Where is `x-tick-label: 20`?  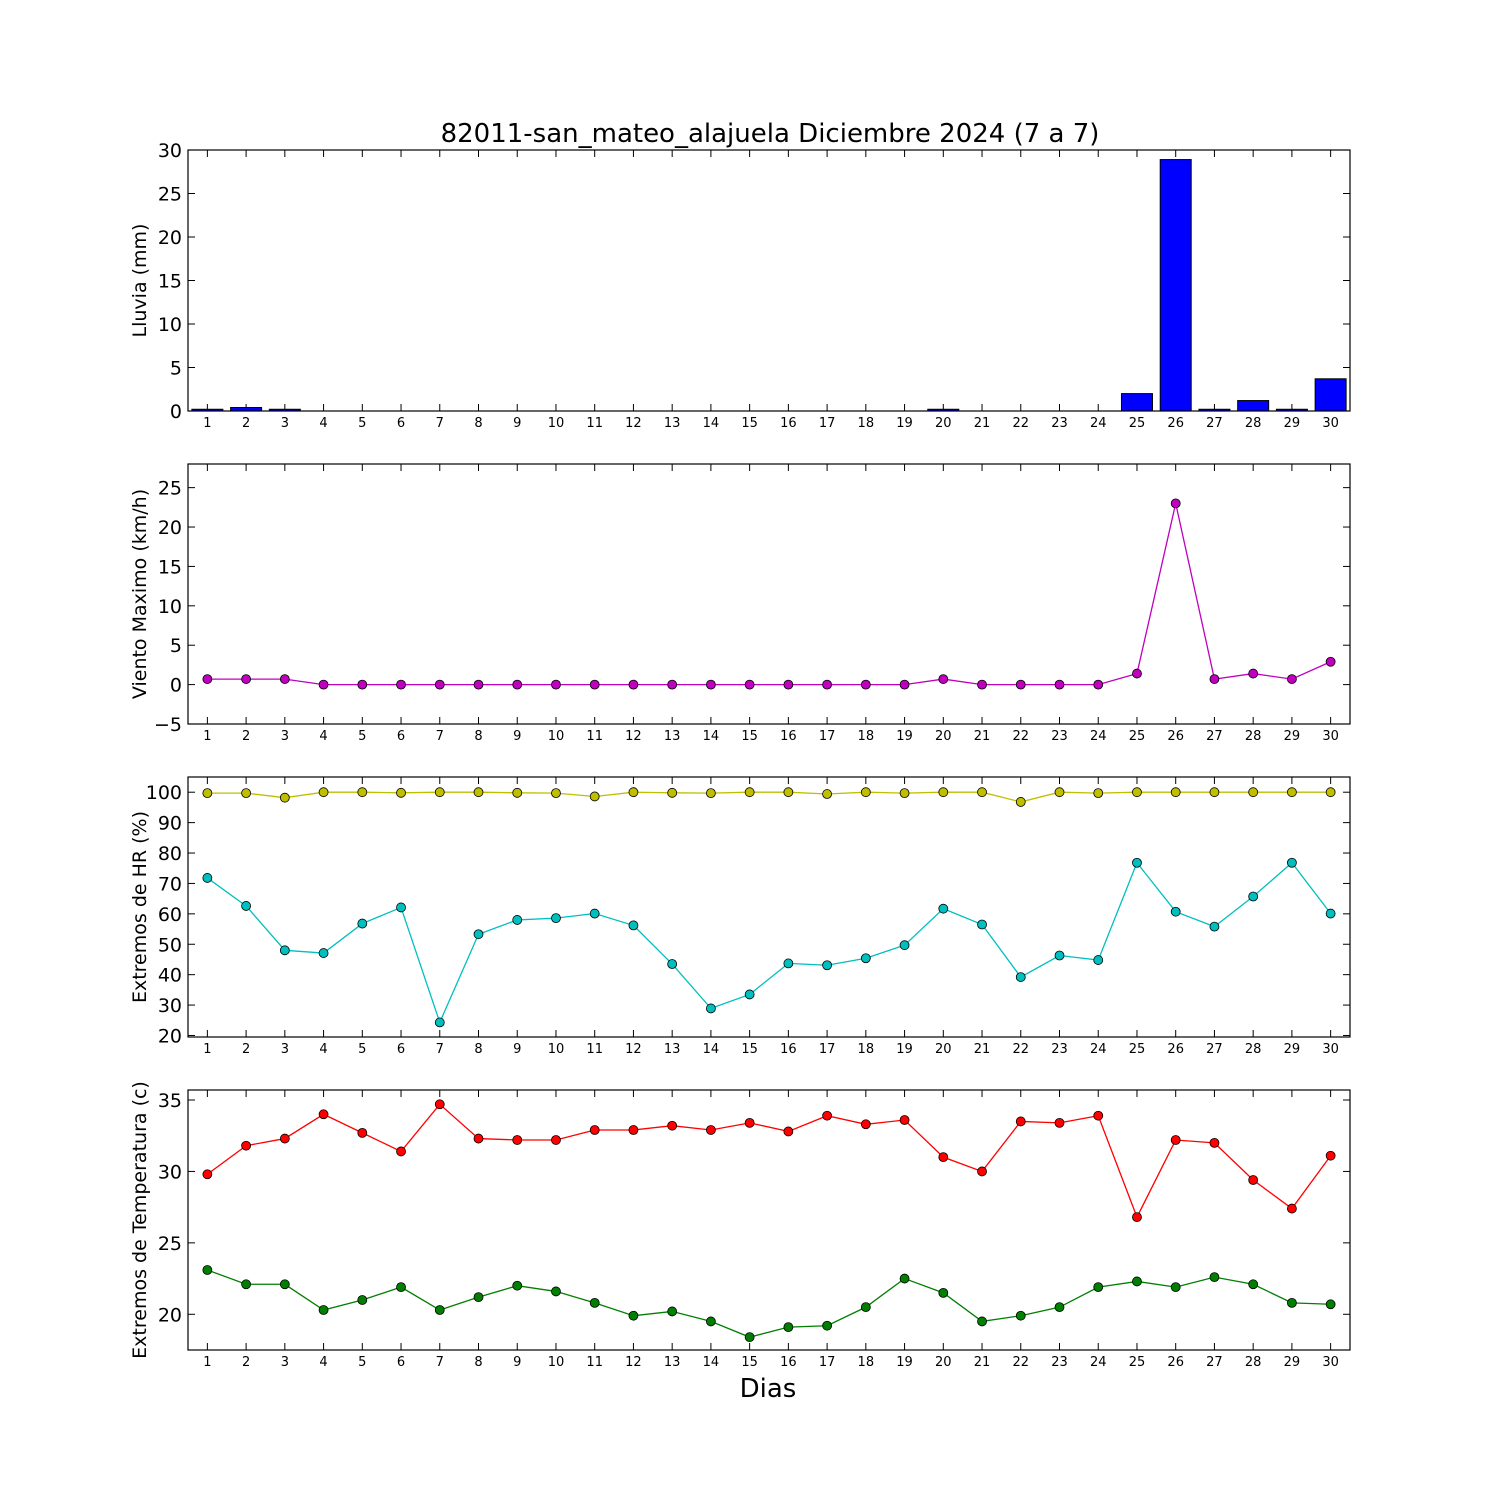
x-tick-label: 20 is located at coordinates (943, 1049).